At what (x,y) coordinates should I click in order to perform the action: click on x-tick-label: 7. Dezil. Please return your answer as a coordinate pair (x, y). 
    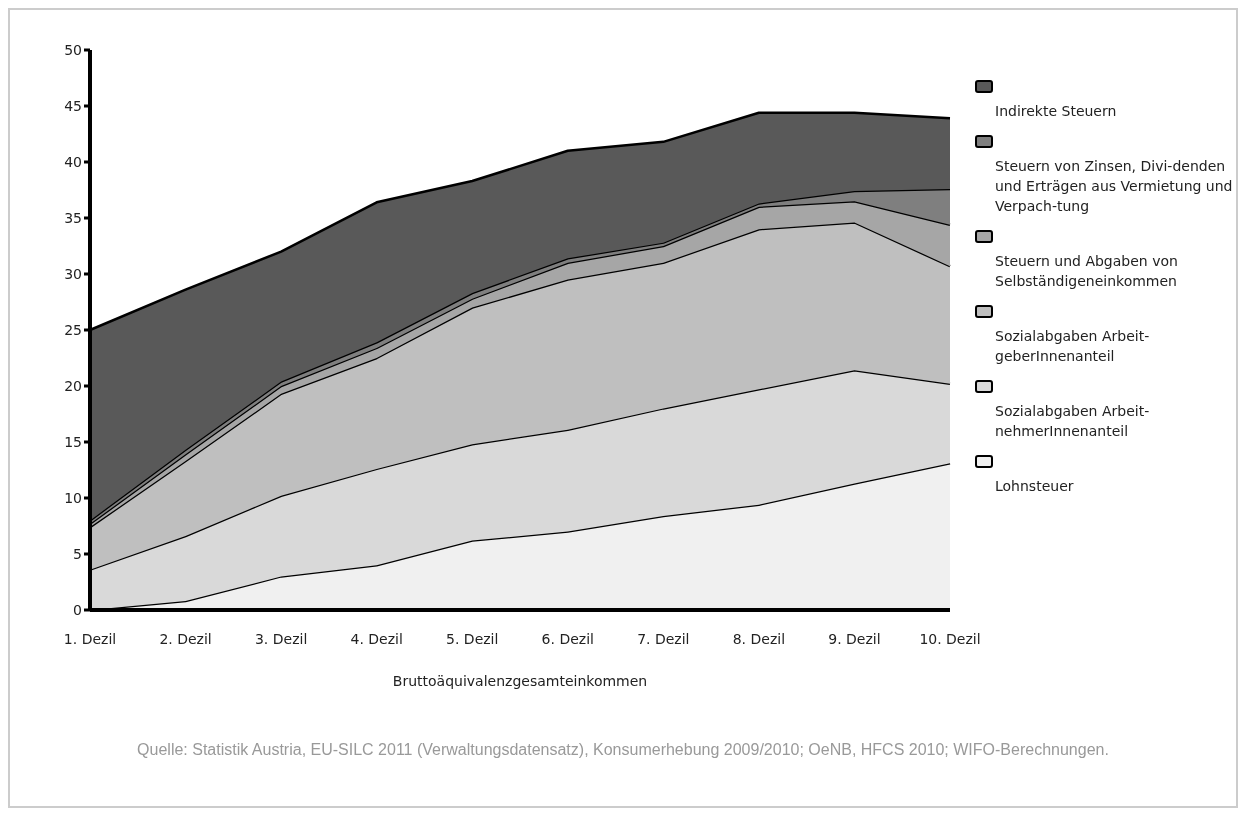
    Looking at the image, I should click on (663, 638).